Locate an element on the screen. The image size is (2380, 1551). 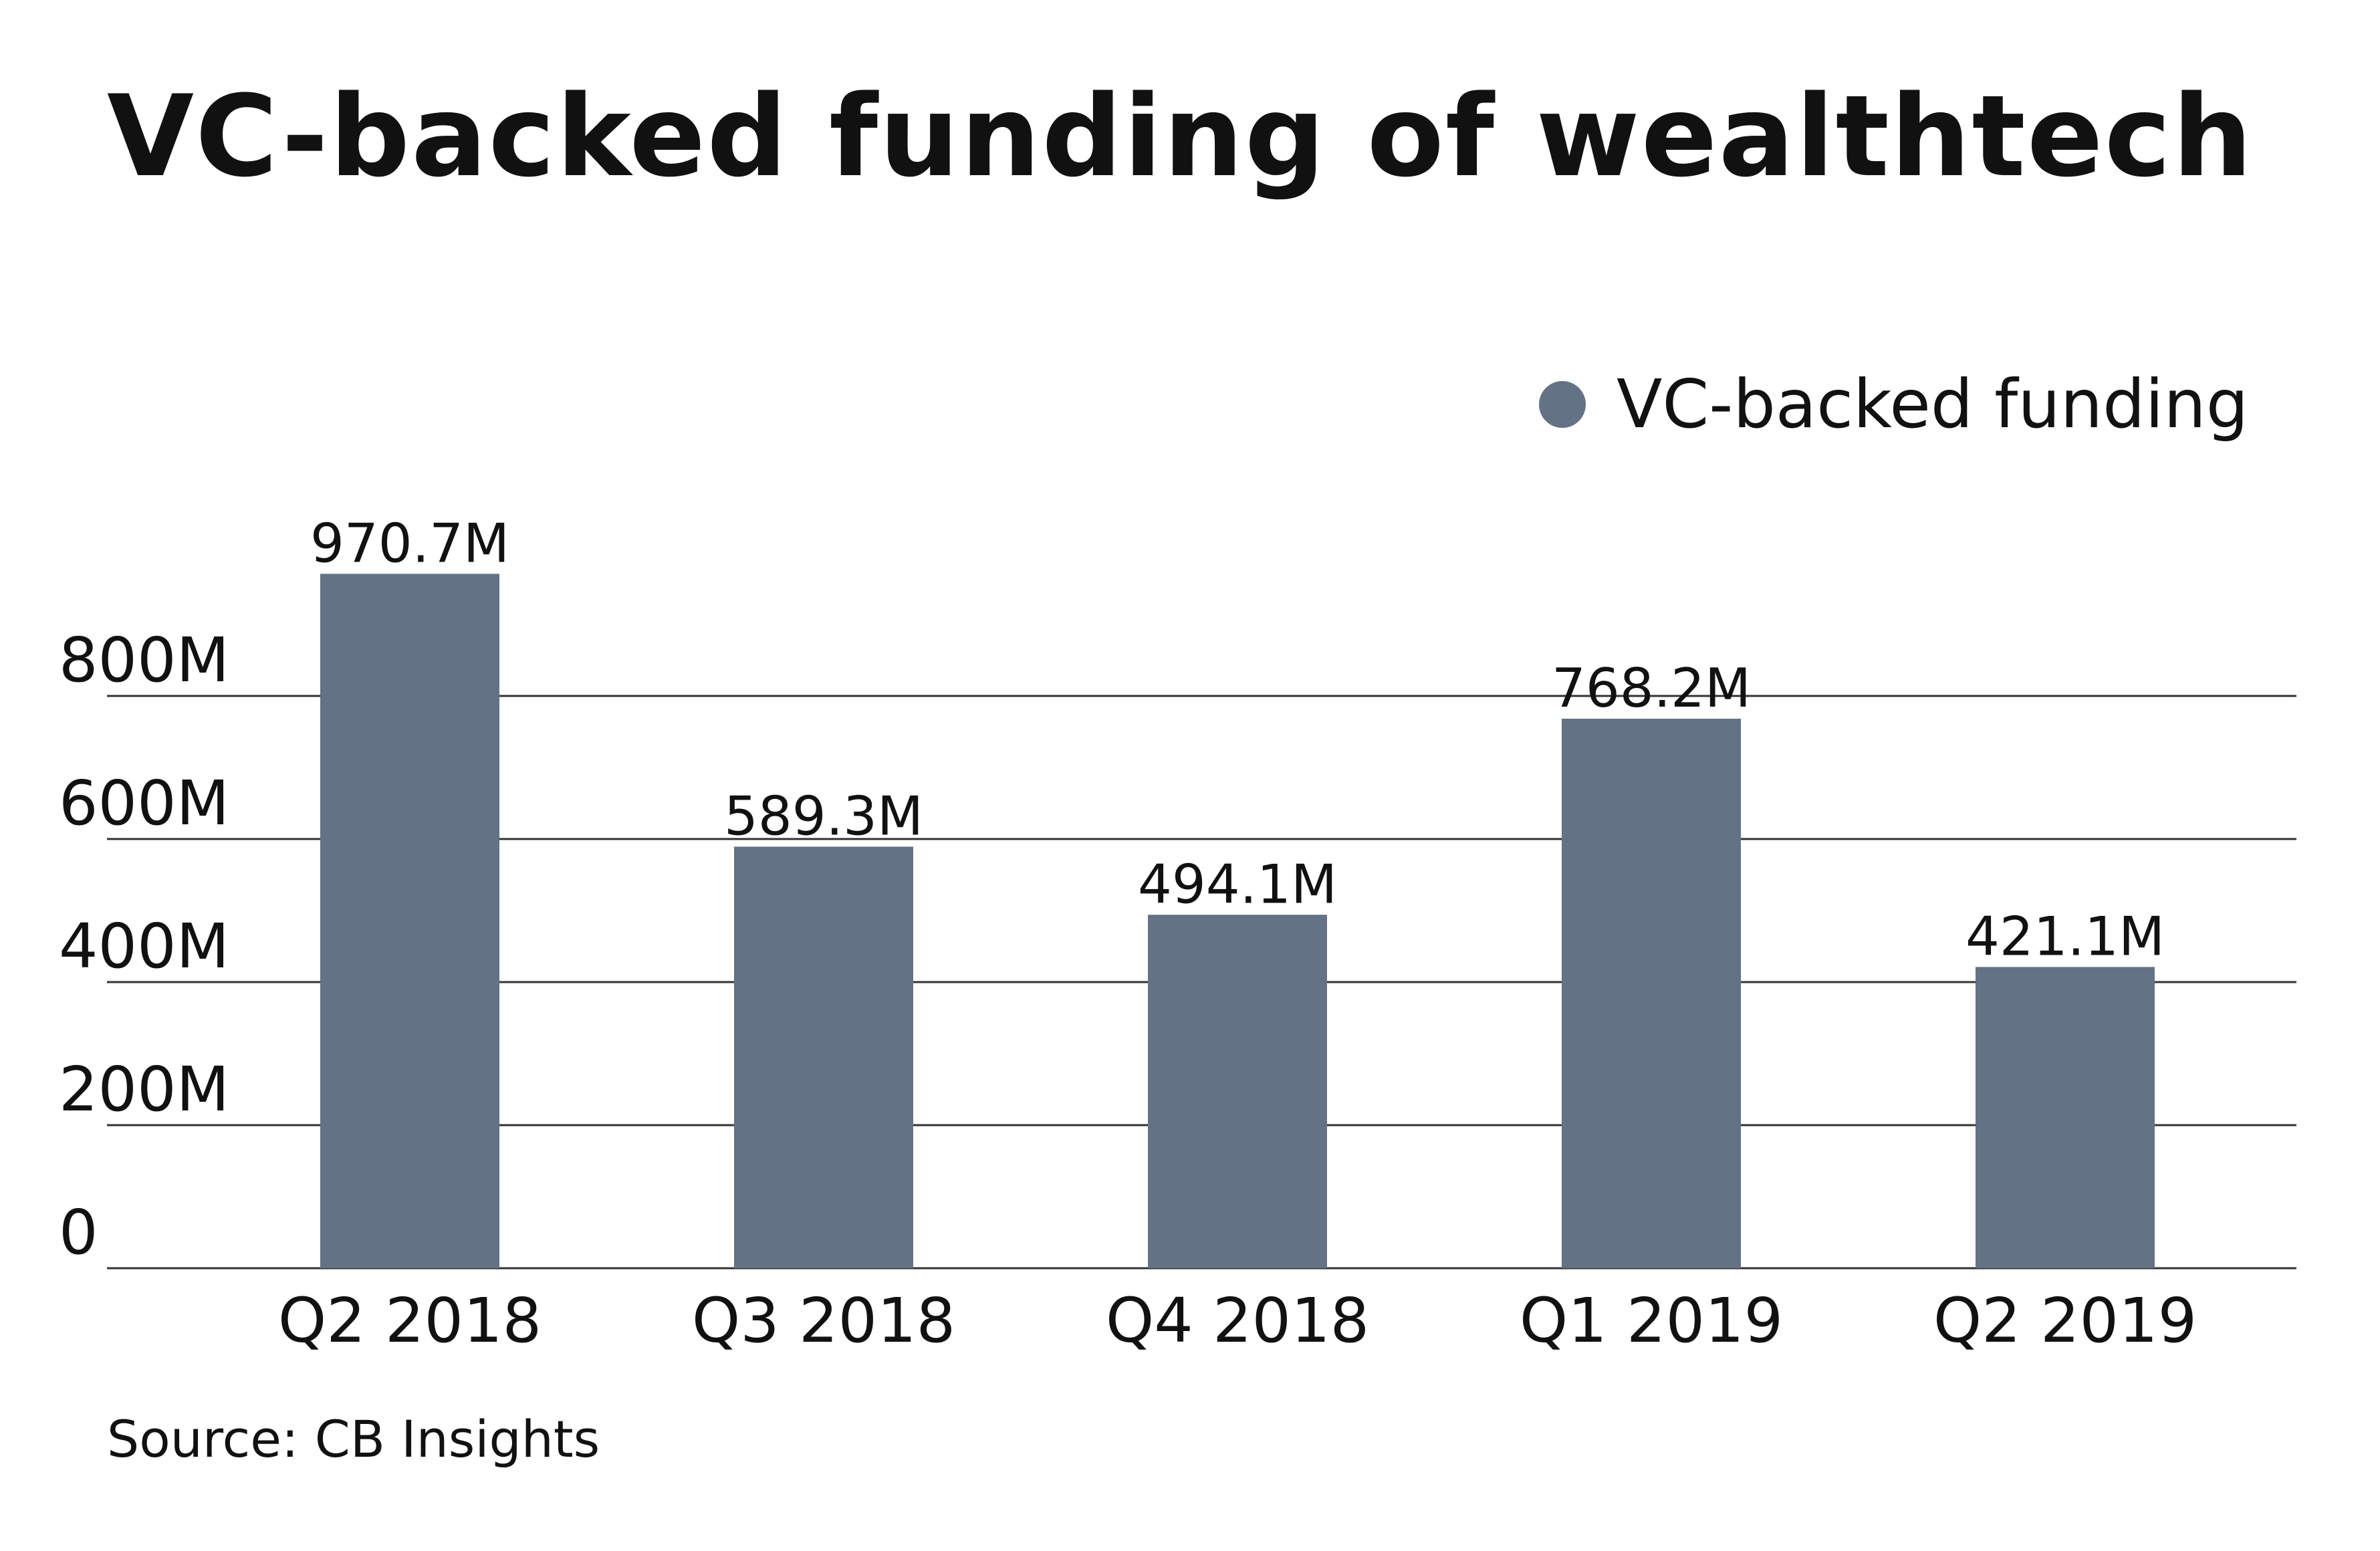
x-tick-label: Q3 2018 is located at coordinates (823, 1320).